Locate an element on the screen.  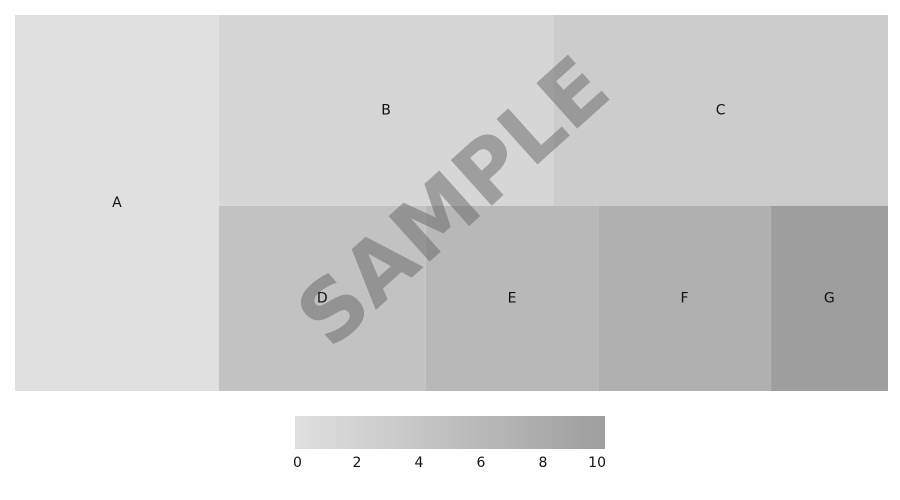
treemap-tile-d is located at coordinates (322, 298).